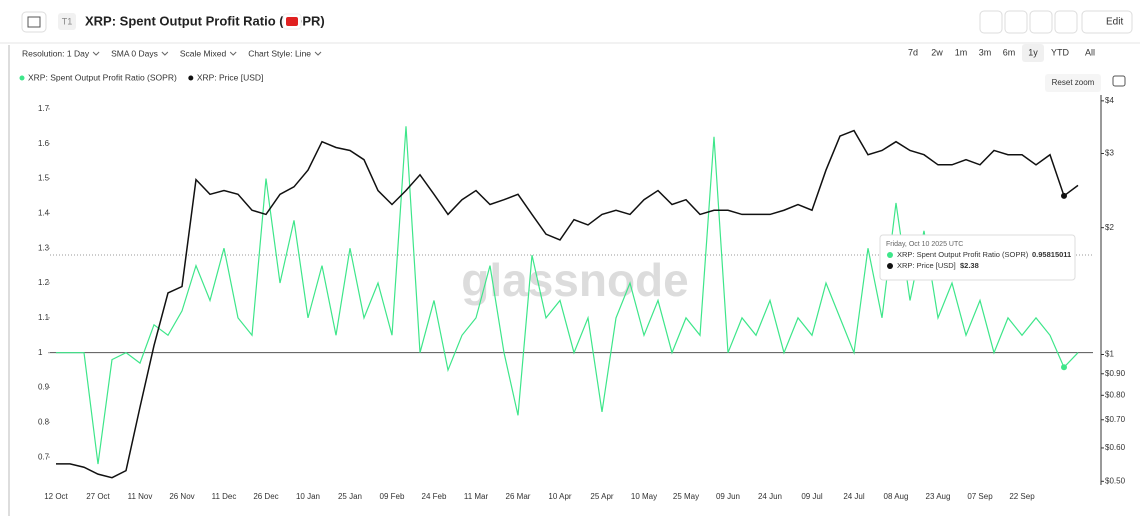 The image size is (1140, 521). What do you see at coordinates (926, 265) in the screenshot?
I see `tooltip-price-name: XRP: Price [USD]` at bounding box center [926, 265].